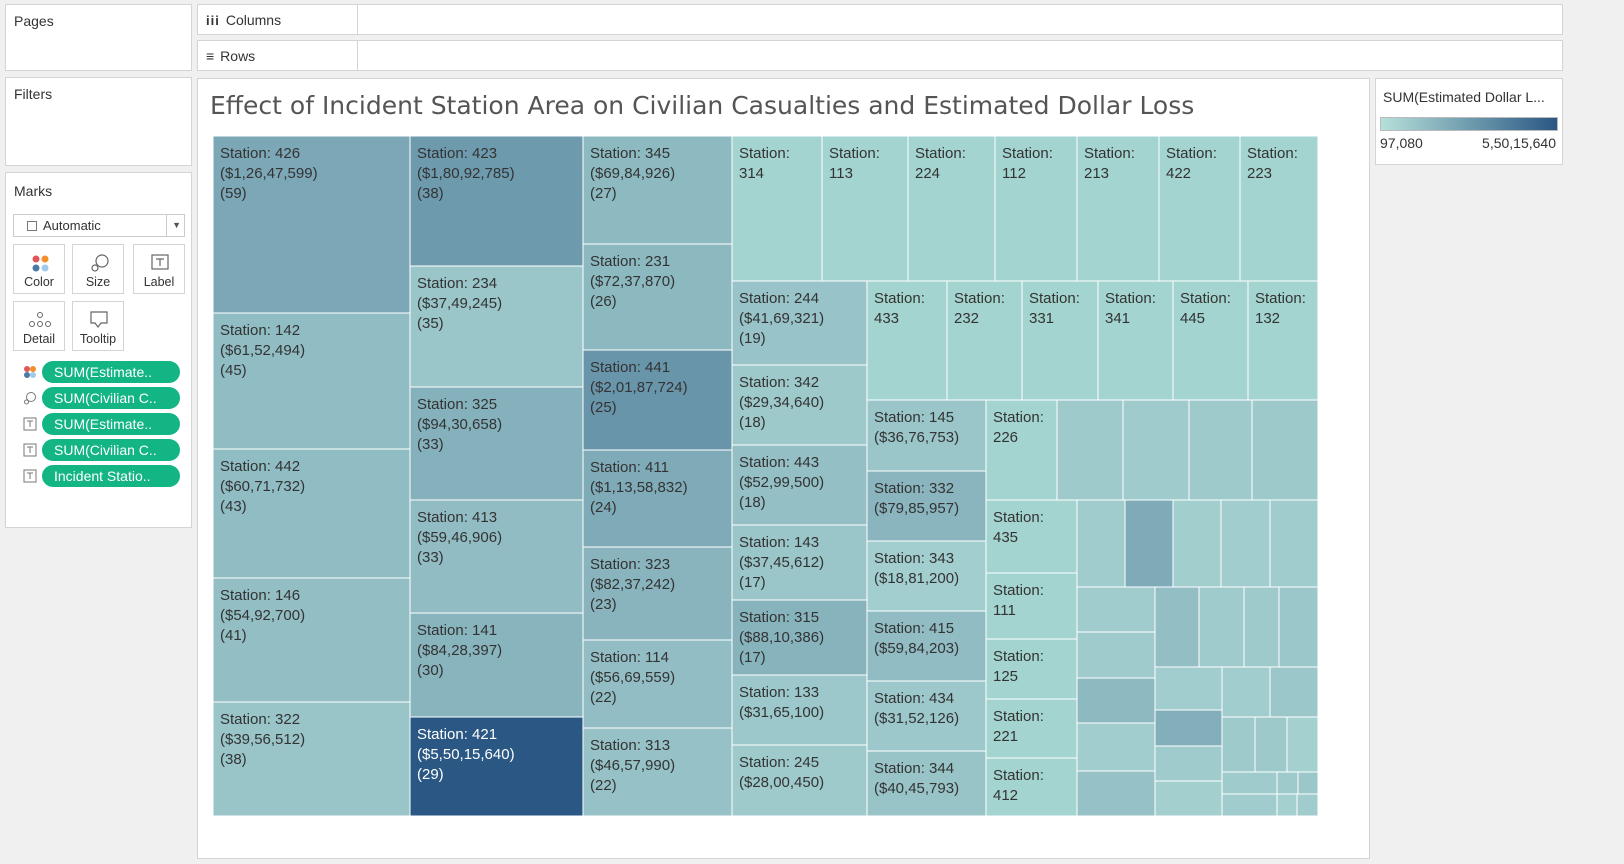  I want to click on color-button: Color, so click(39, 269).